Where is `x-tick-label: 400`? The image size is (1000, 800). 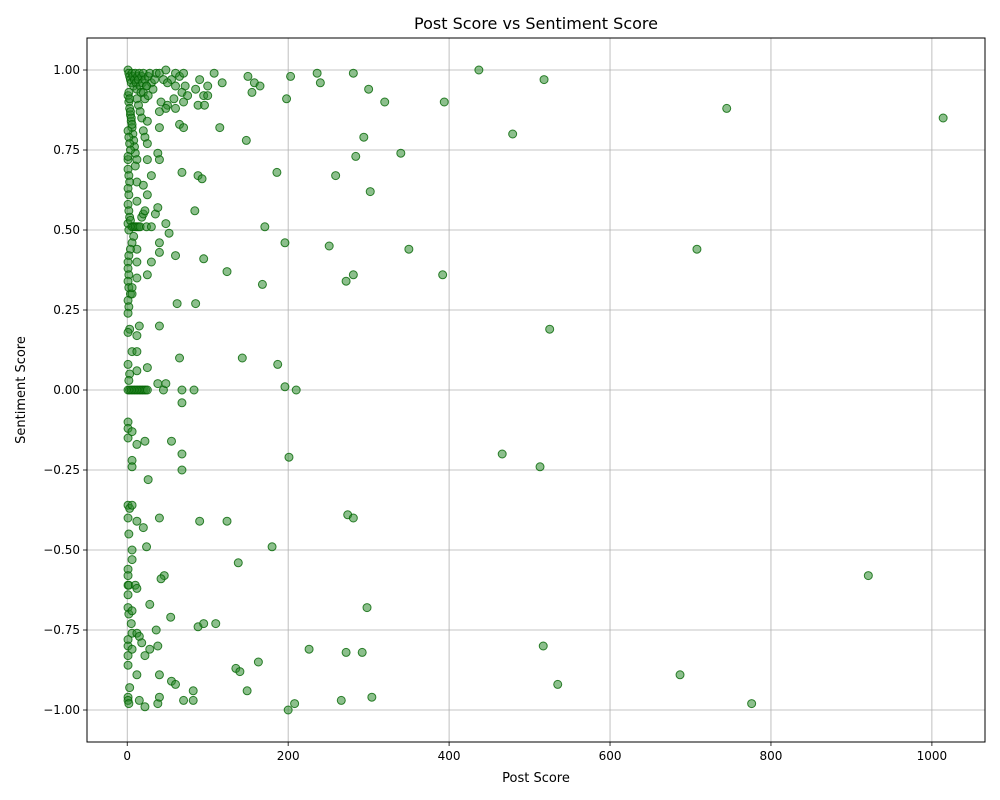
x-tick-label: 400 is located at coordinates (449, 756).